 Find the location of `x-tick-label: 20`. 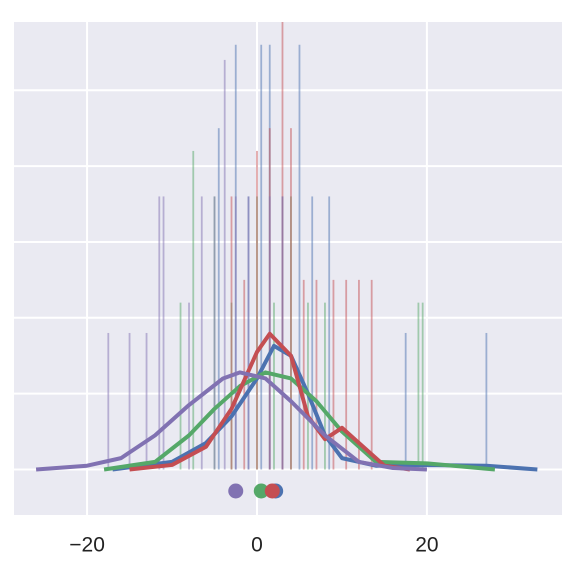

x-tick-label: 20 is located at coordinates (426, 544).